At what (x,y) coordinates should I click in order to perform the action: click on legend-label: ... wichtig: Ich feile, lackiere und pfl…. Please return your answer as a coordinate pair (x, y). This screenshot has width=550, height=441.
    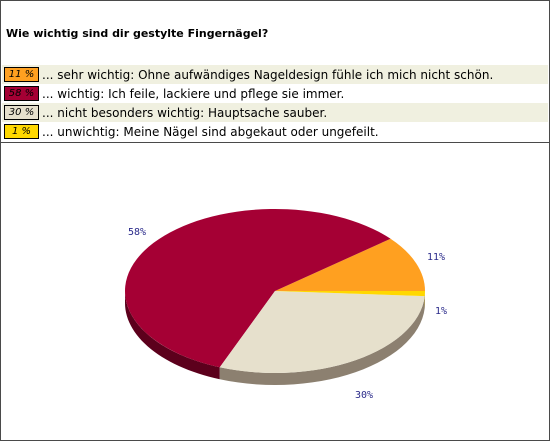
    Looking at the image, I should click on (193, 93).